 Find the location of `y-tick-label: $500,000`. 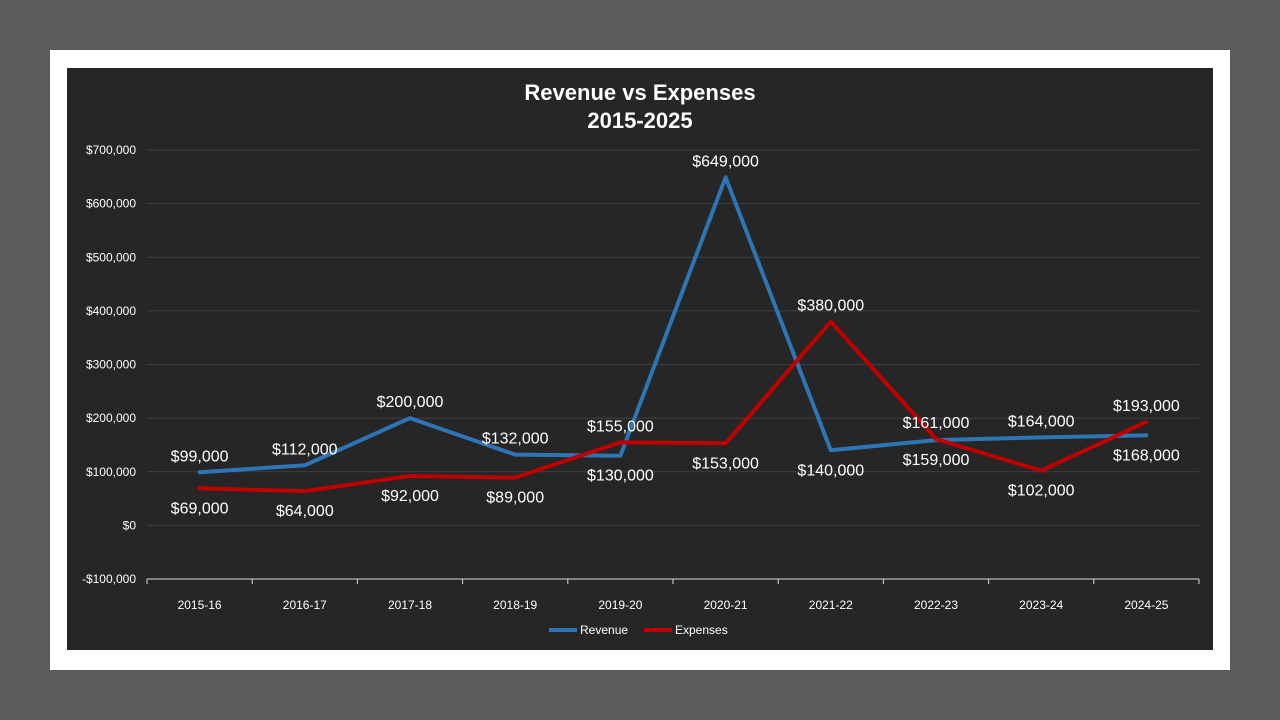

y-tick-label: $500,000 is located at coordinates (111, 257).